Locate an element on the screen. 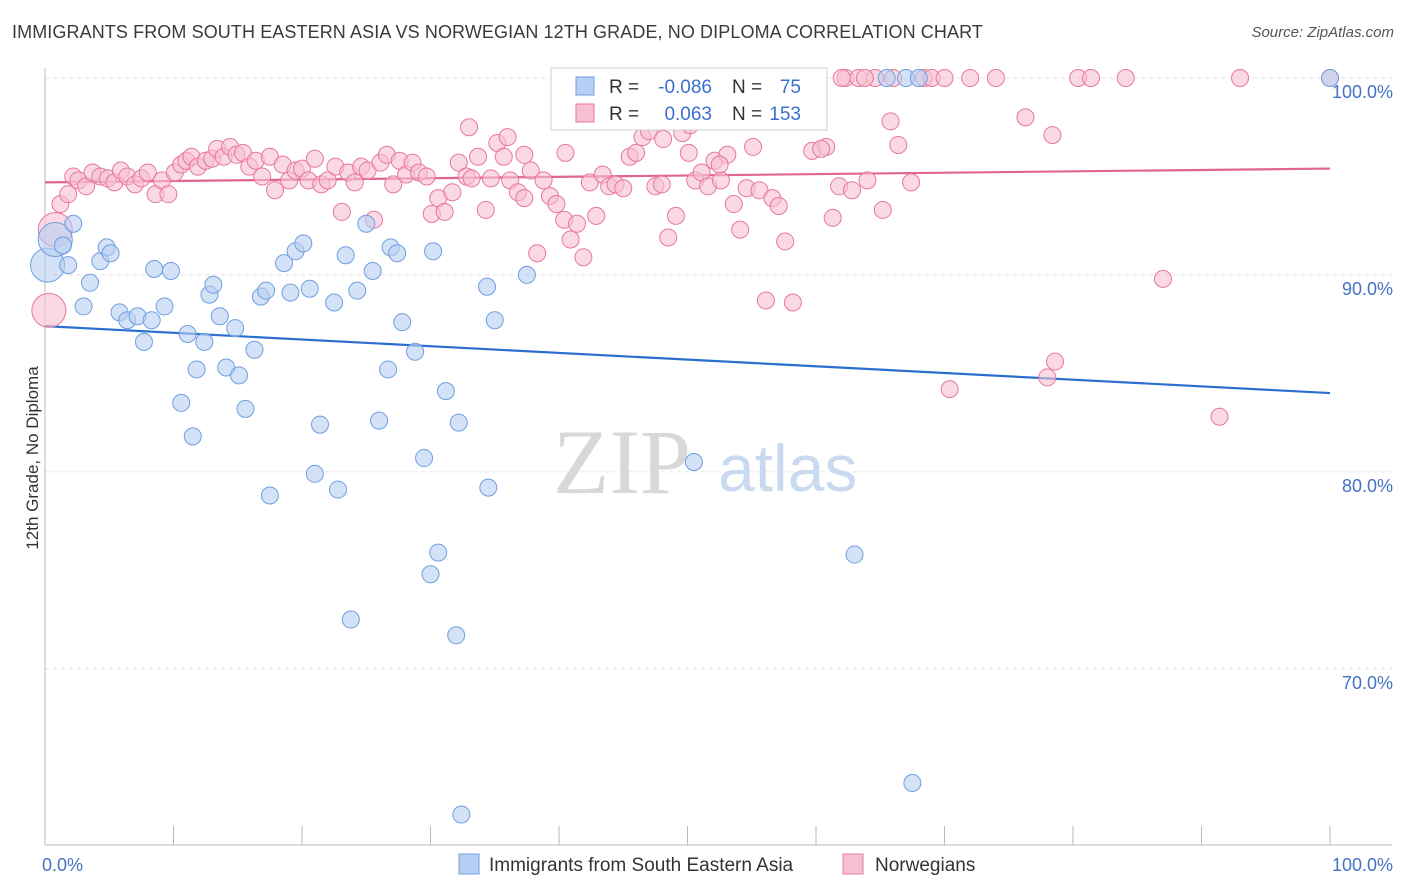 The height and width of the screenshot is (892, 1406). legend-n-label-1: N = is located at coordinates (747, 87).